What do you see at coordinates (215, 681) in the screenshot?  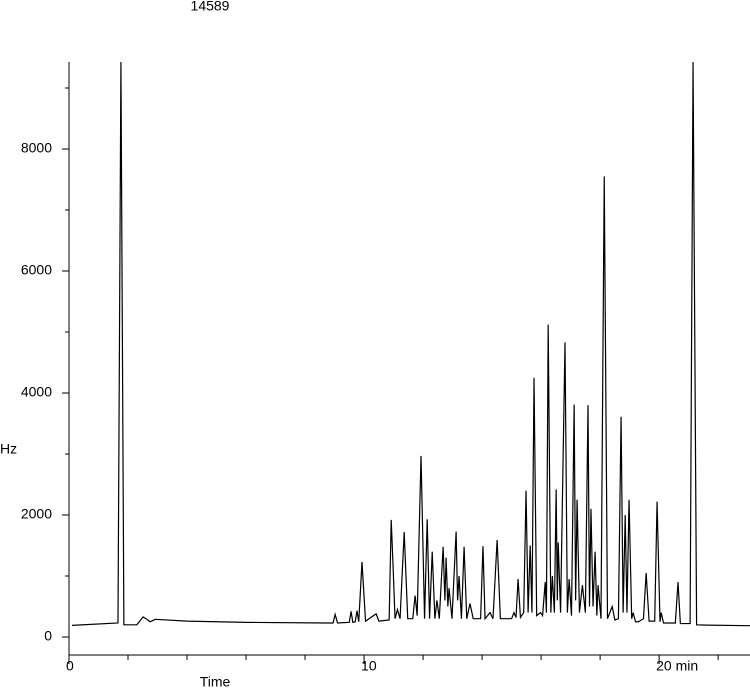 I see `x-axis-label: Time` at bounding box center [215, 681].